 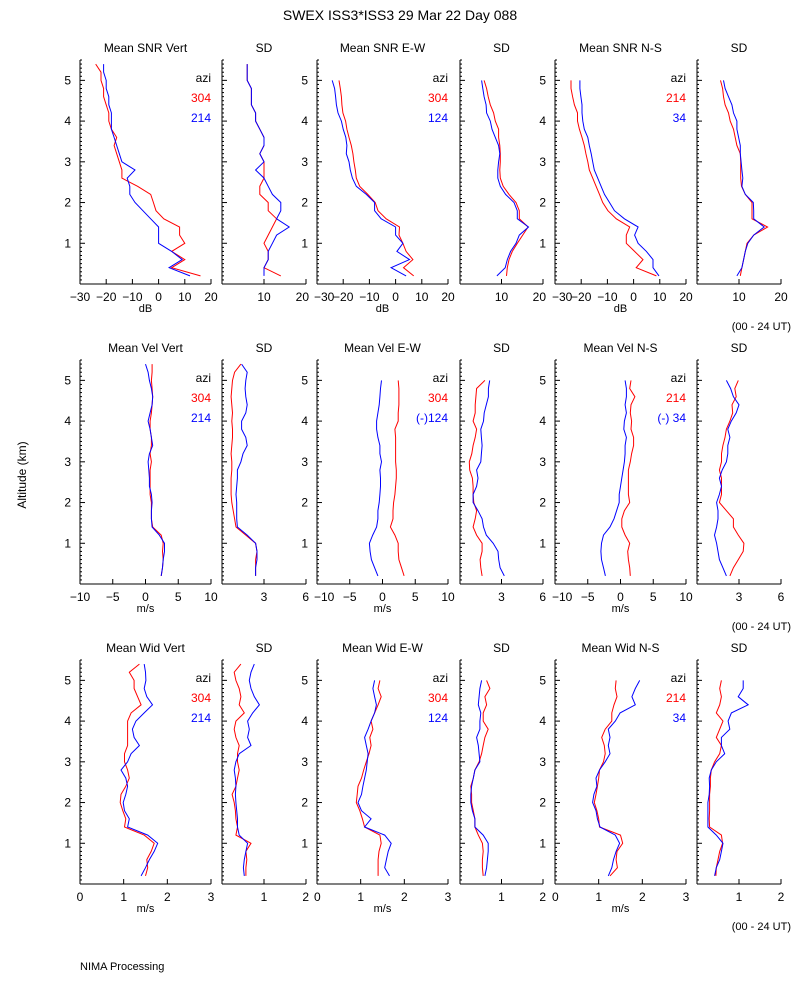 What do you see at coordinates (201, 718) in the screenshot?
I see `legend-entry-blue: 214` at bounding box center [201, 718].